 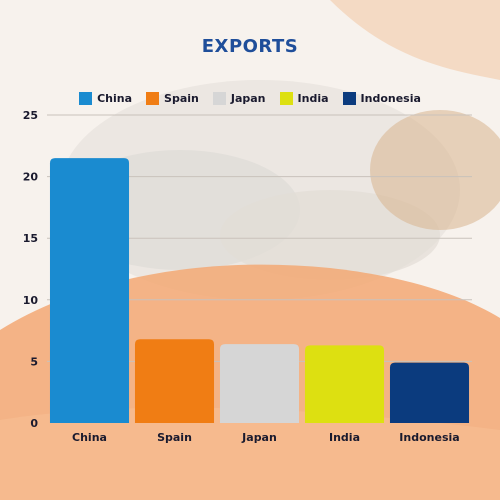 What do you see at coordinates (89, 437) in the screenshot?
I see `x-tick-label: China` at bounding box center [89, 437].